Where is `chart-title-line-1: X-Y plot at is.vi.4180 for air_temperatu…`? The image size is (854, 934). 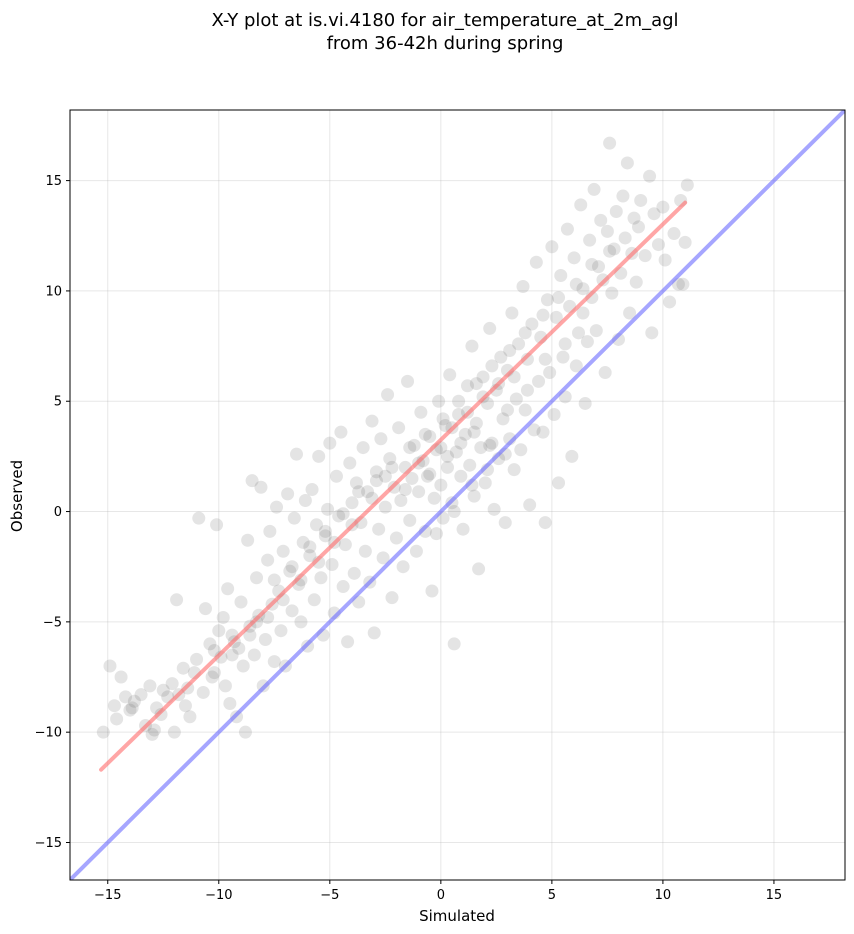
chart-title-line-1: X-Y plot at is.vi.4180 for air_temperatu… is located at coordinates (444, 20).